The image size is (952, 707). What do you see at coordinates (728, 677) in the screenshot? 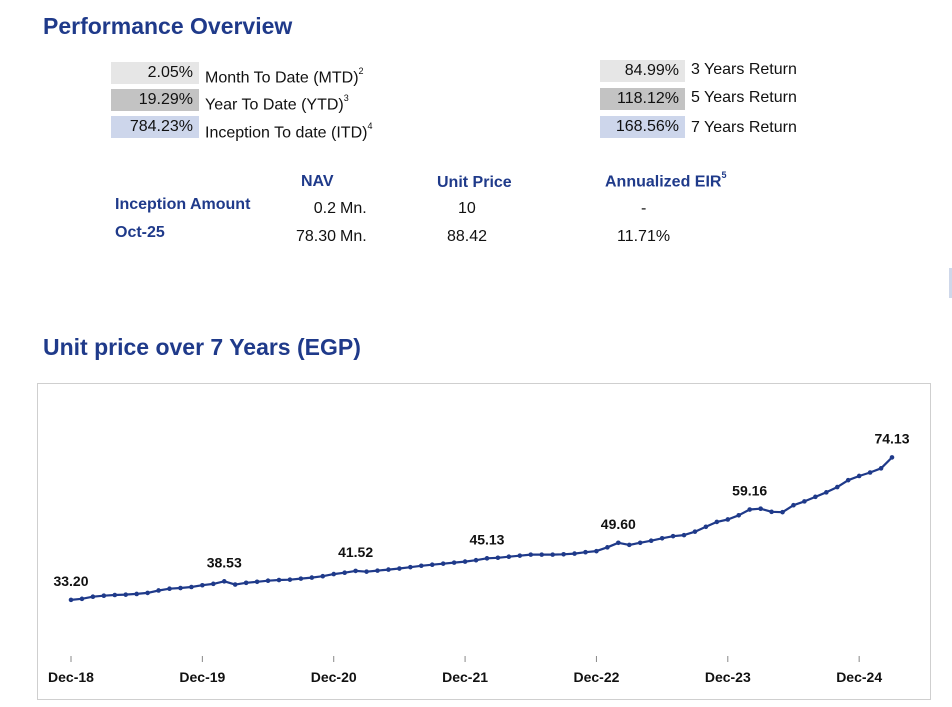
I see `x-tick-label: Dec-23` at bounding box center [728, 677].